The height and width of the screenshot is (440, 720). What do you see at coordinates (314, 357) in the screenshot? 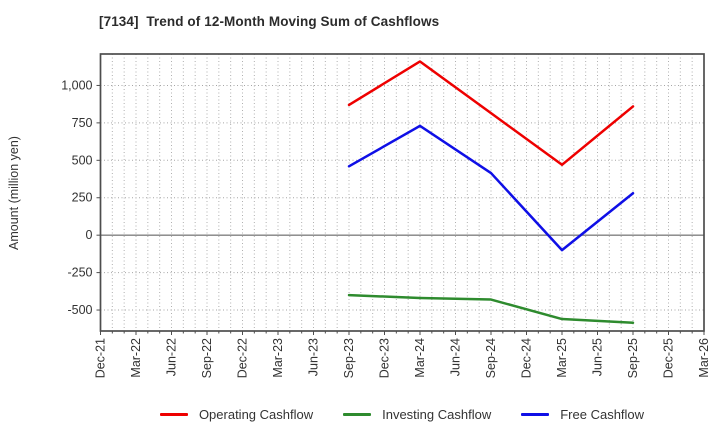
I see `x-tick-label: Jun-23` at bounding box center [314, 357].